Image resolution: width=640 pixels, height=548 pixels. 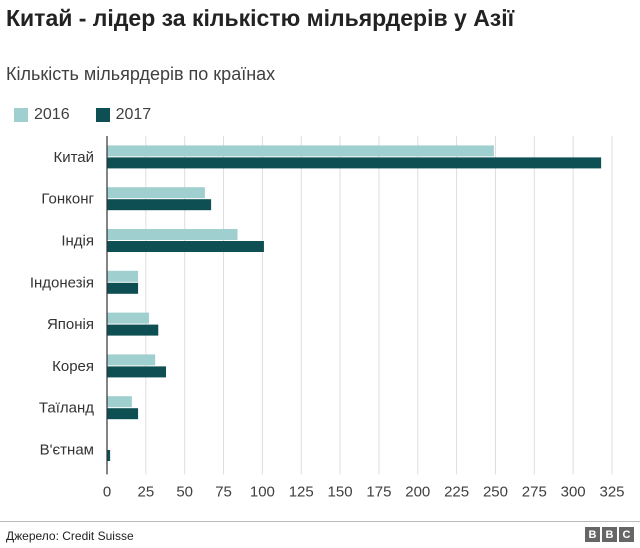 I want to click on footer-divider, so click(x=320, y=521).